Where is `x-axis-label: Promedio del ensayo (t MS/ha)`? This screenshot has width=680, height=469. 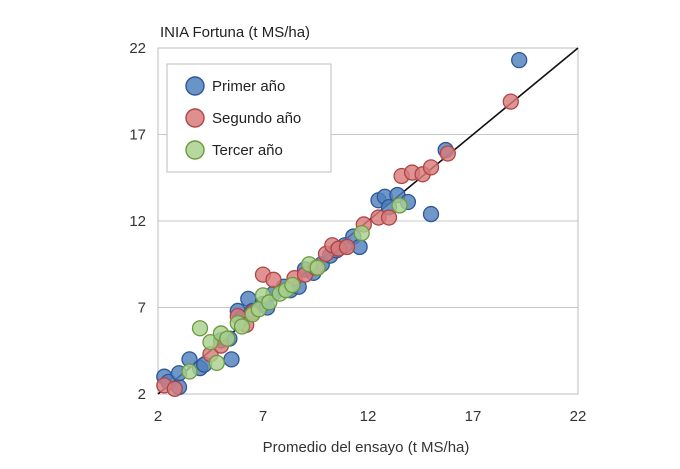 x-axis-label: Promedio del ensayo (t MS/ha) is located at coordinates (366, 447).